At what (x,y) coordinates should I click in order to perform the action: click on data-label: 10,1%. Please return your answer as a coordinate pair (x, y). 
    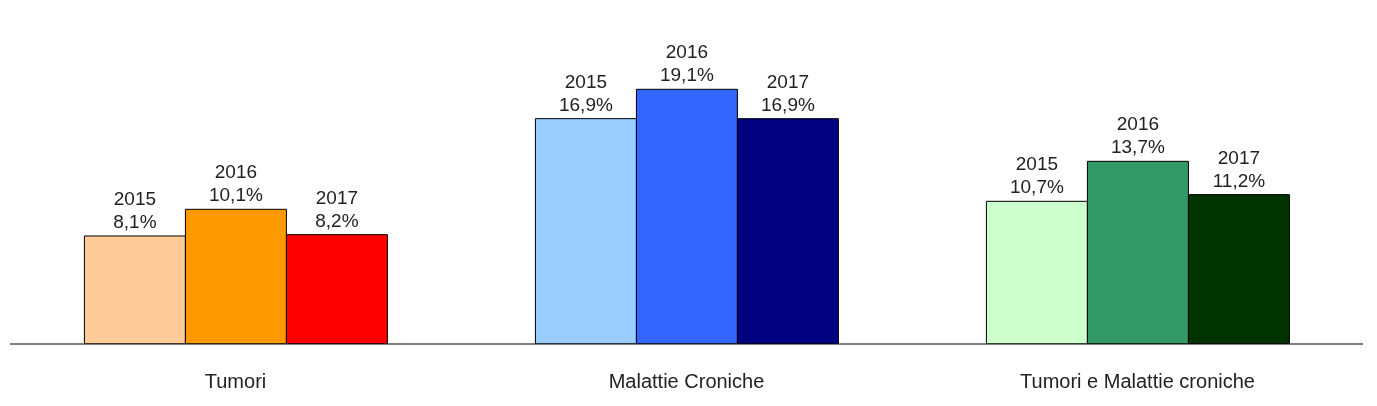
    Looking at the image, I should click on (235, 195).